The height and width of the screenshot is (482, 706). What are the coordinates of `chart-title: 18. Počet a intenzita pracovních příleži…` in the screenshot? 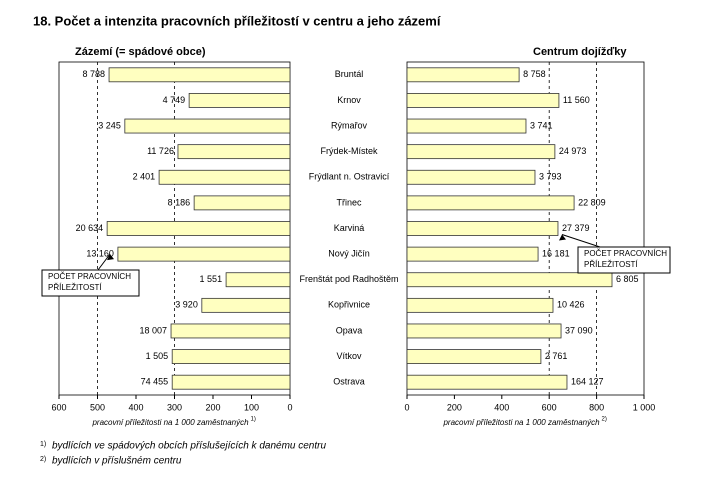 It's located at (237, 20).